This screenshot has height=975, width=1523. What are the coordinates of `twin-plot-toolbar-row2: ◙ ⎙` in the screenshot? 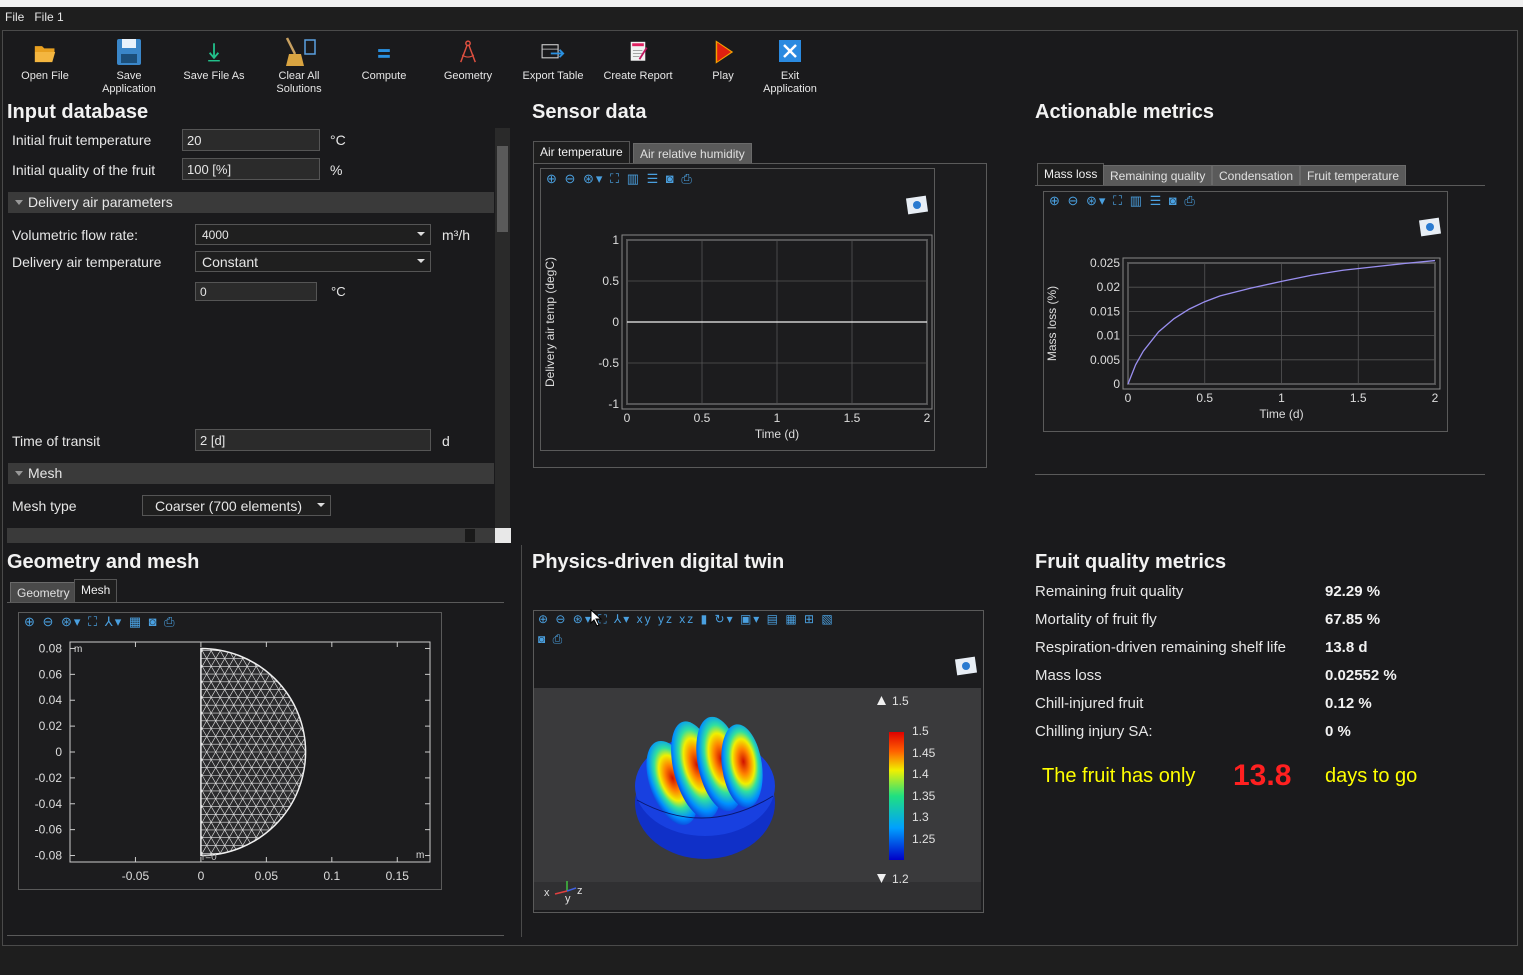 It's located at (551, 639).